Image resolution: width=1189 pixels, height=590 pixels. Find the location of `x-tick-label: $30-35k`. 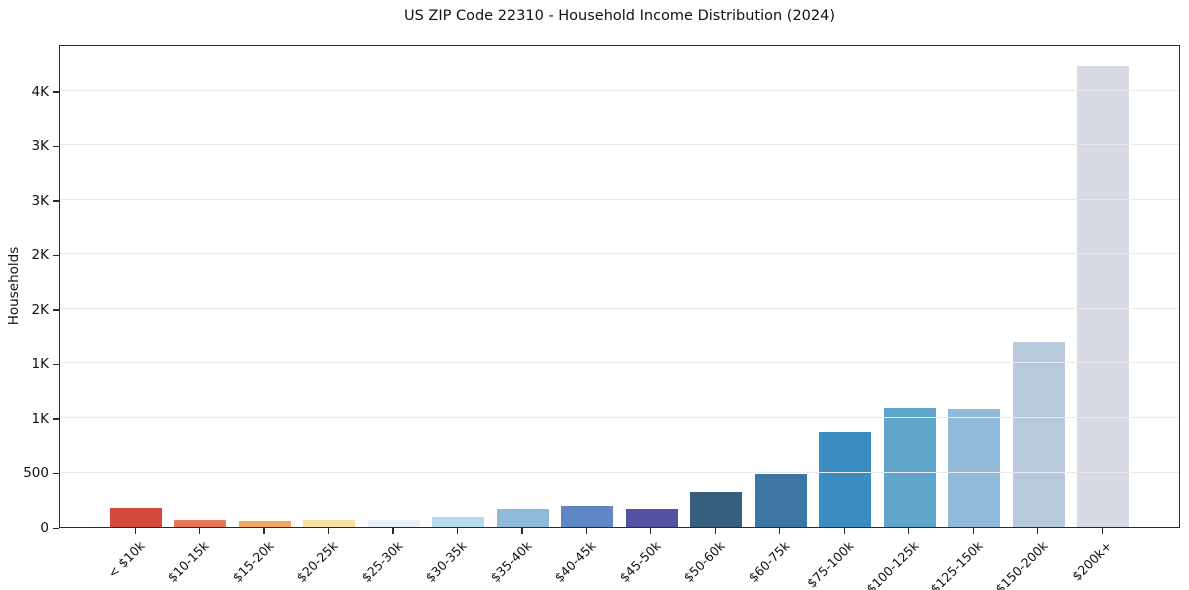

x-tick-label: $30-35k is located at coordinates (446, 562).